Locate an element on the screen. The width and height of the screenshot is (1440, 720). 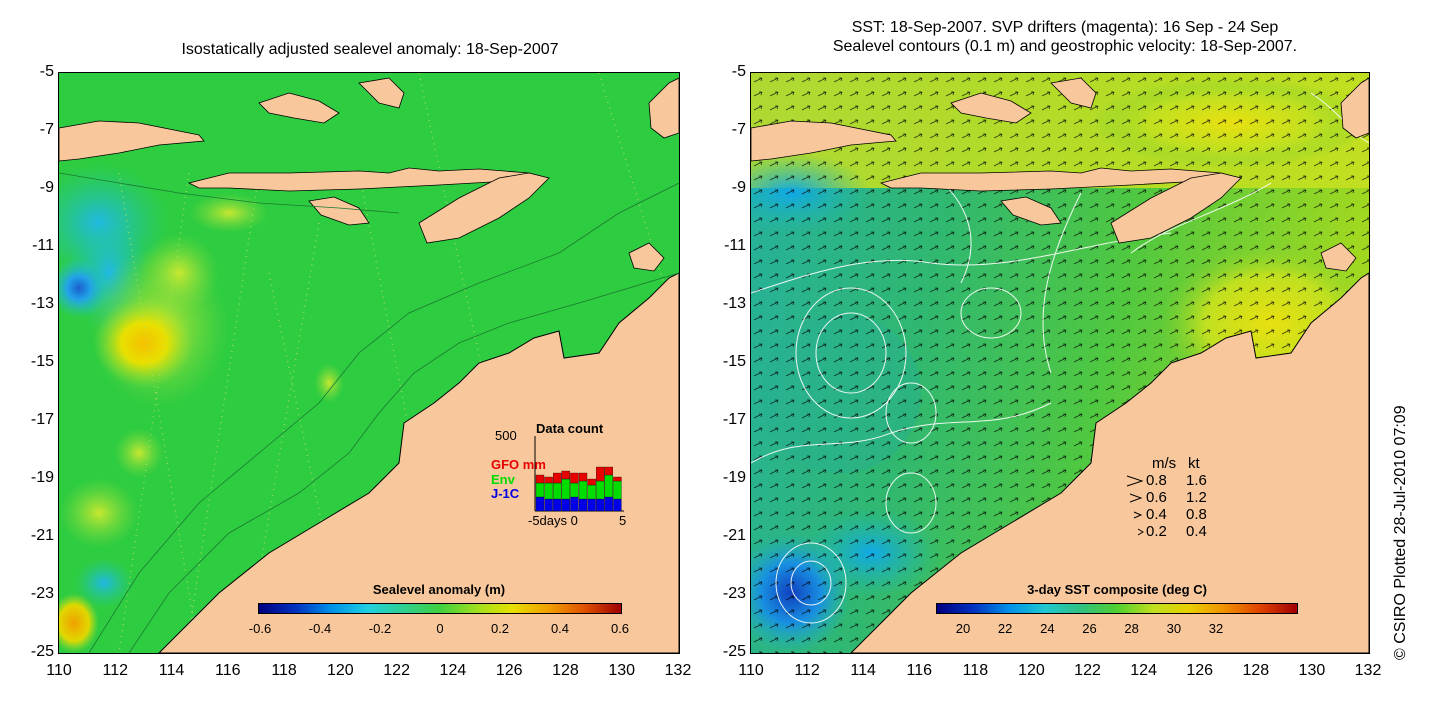
latitude-tick-label: -15 is located at coordinates (734, 361).